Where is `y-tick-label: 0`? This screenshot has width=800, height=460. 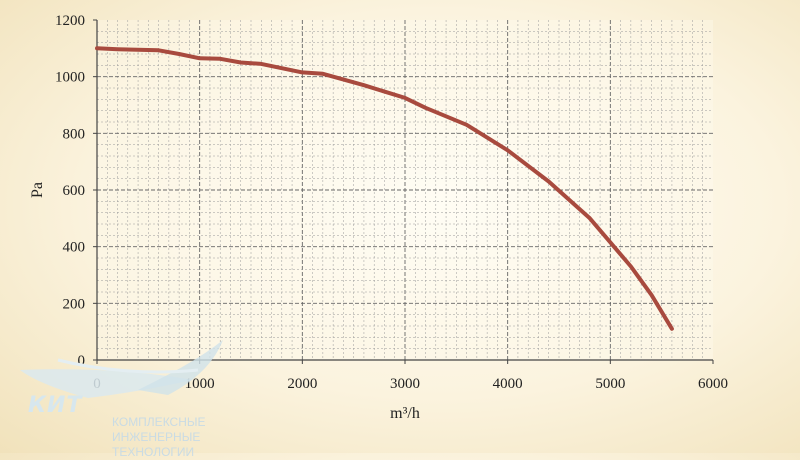 y-tick-label: 0 is located at coordinates (82, 361).